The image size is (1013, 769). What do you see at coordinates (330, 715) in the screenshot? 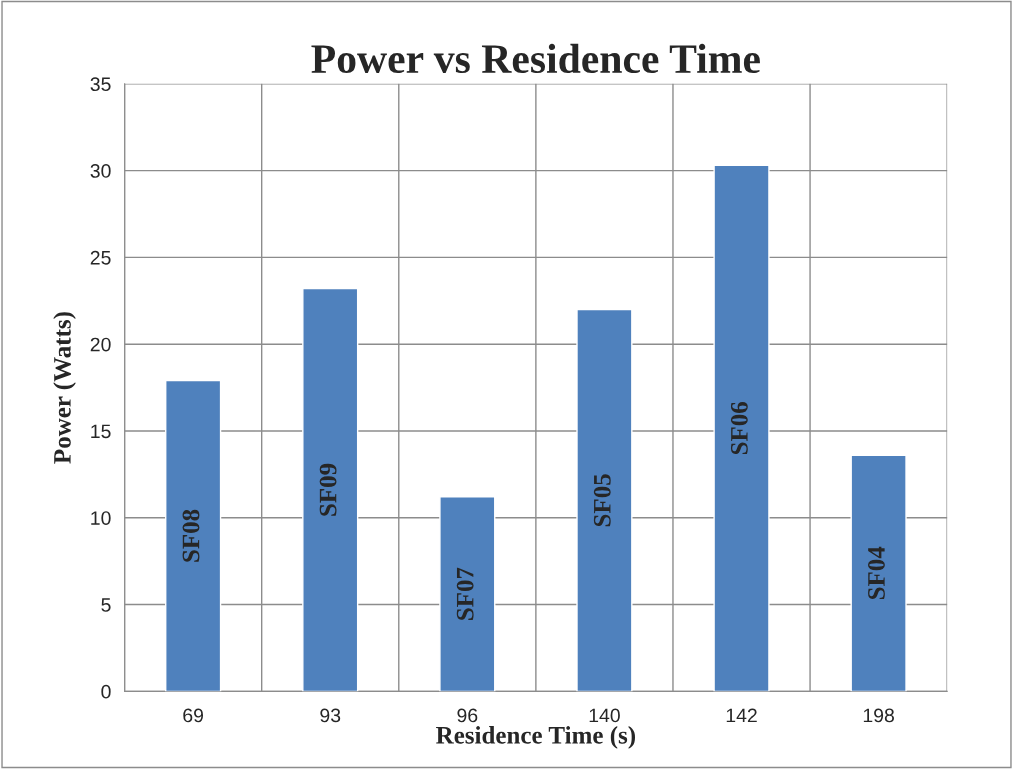
I see `x-tick-label: 93` at bounding box center [330, 715].